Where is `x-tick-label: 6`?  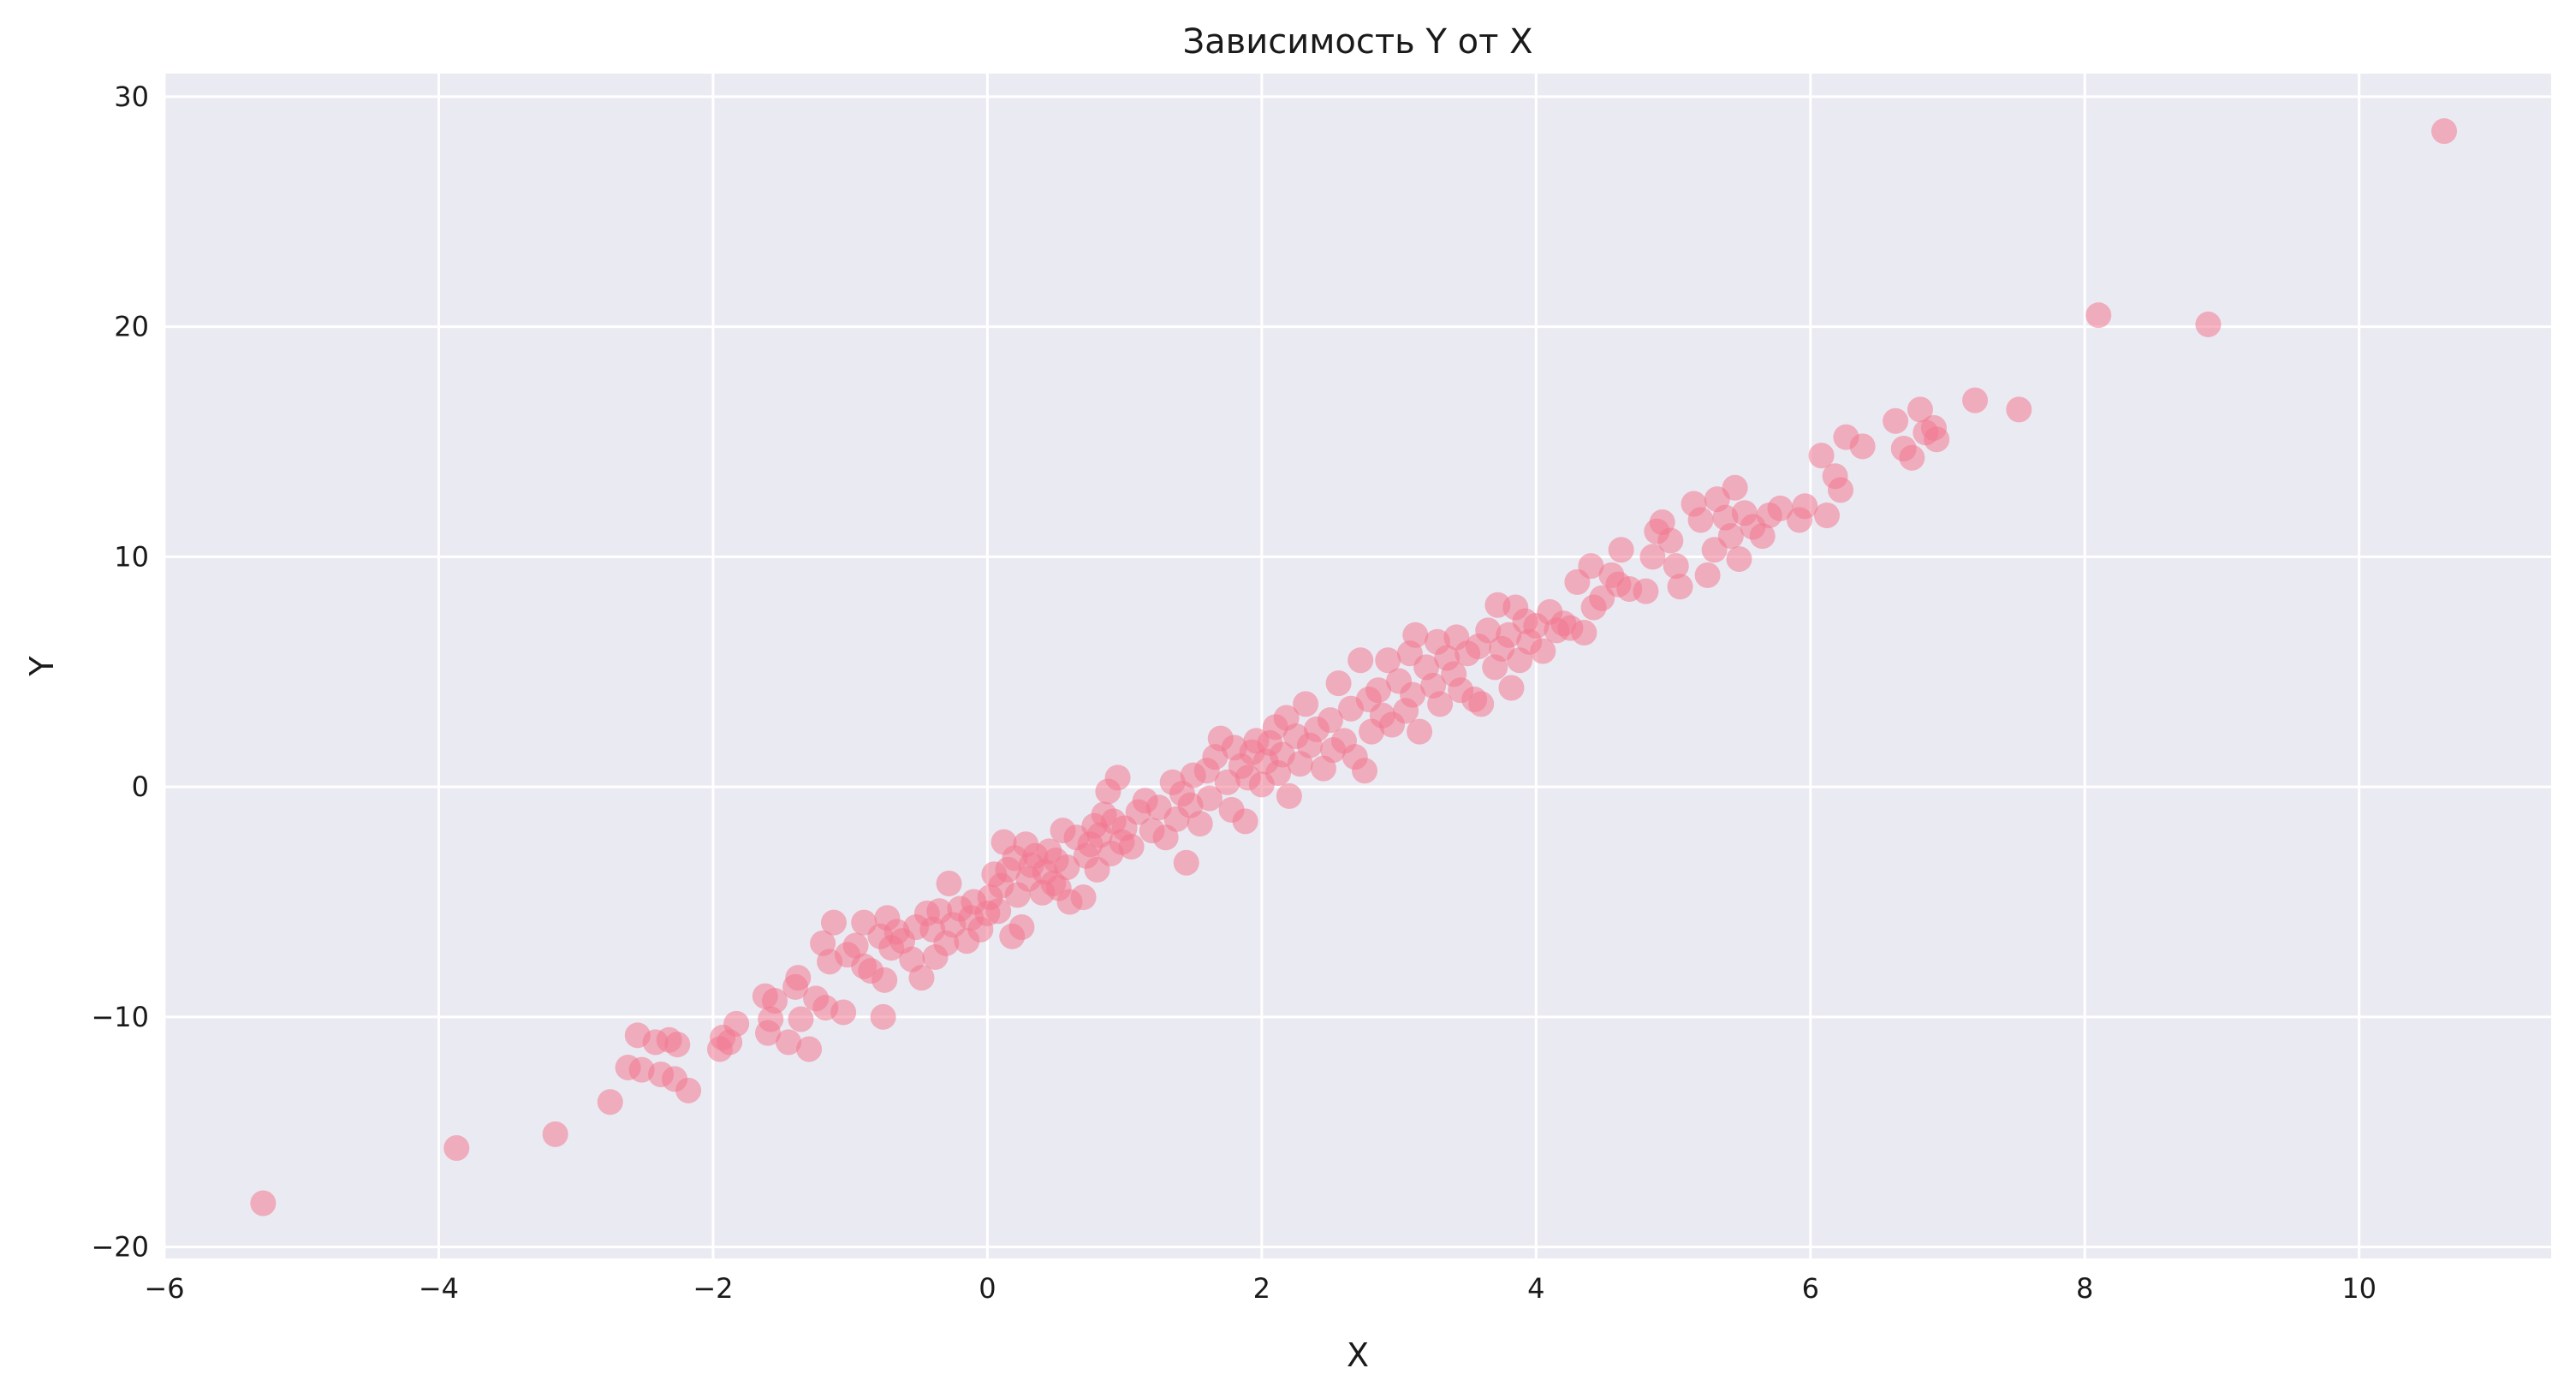 x-tick-label: 6 is located at coordinates (1810, 1288).